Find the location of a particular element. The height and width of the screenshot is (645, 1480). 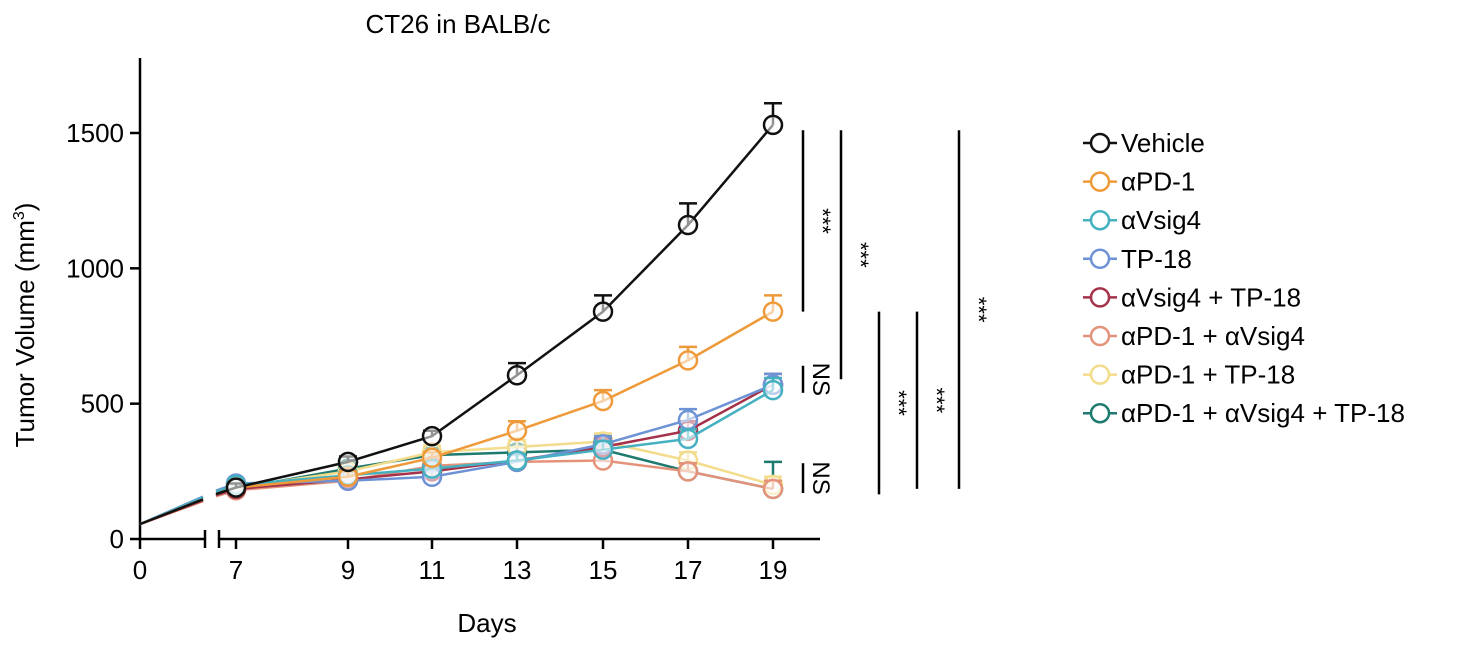

legend-item: αPD-1 + αVsig4 is located at coordinates (1194, 336).